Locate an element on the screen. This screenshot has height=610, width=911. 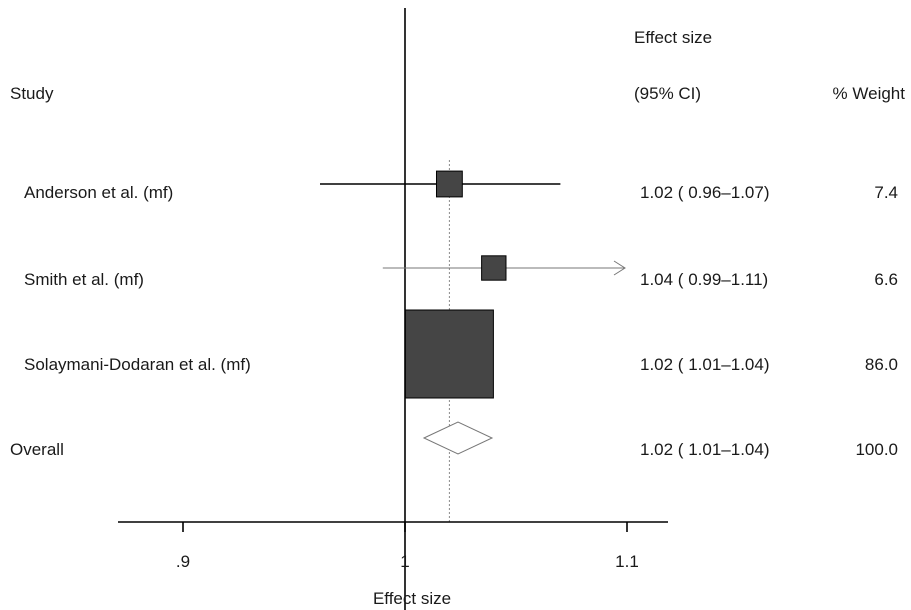
study-label-smith: Smith et al. (mf) is located at coordinates (84, 279).